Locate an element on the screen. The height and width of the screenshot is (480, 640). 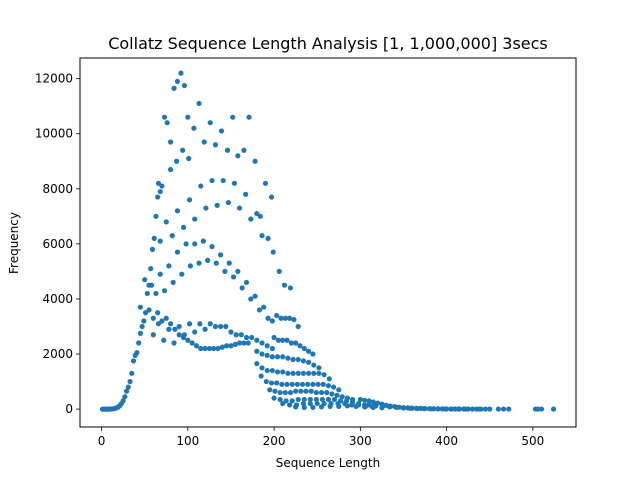
y-tick-label: 4000 is located at coordinates (57, 299).